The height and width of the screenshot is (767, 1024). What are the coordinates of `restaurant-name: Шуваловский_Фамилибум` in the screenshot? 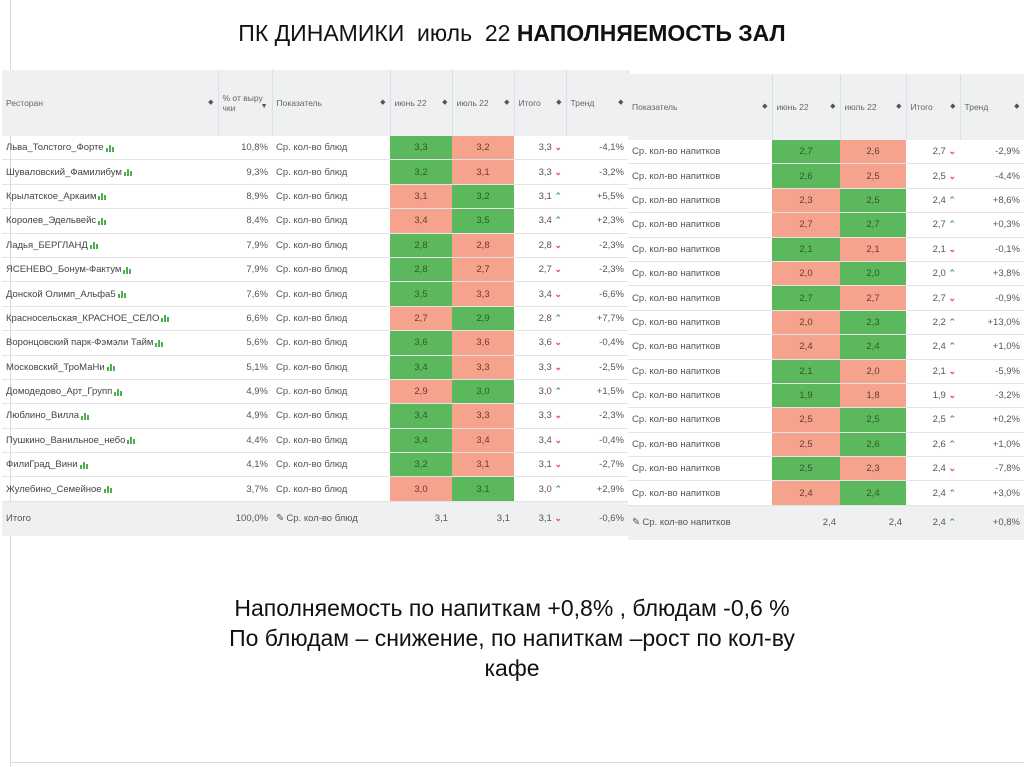 It's located at (110, 172).